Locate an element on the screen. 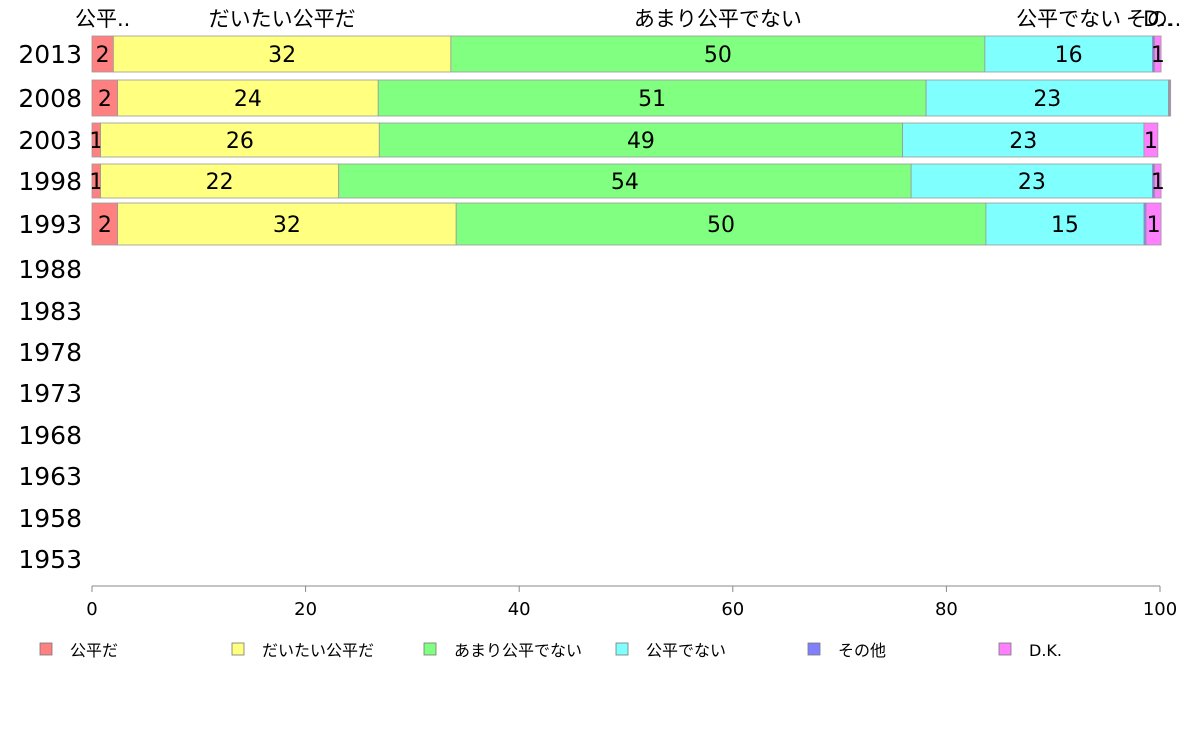 This screenshot has width=1188, height=736. legend: 公平だ だいたい公平だ あまり公平でない 公平でない その他 D.K. is located at coordinates (550, 650).